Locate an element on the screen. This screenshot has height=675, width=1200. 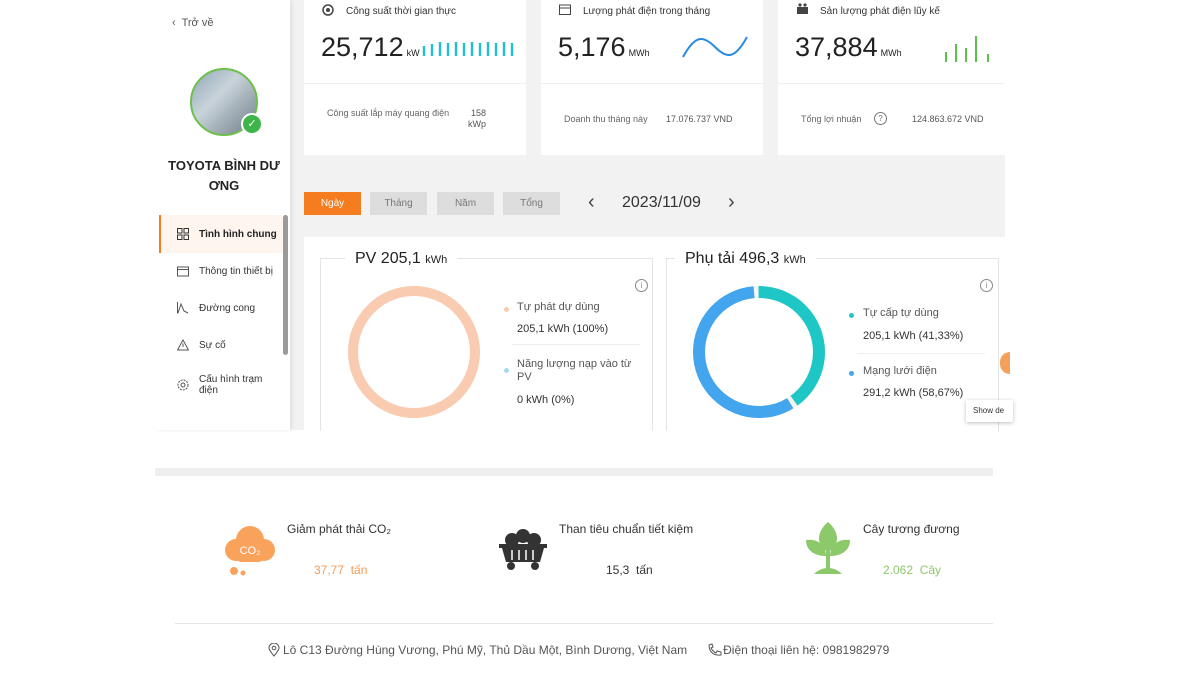
menu-item: Sự cố is located at coordinates (222, 345).